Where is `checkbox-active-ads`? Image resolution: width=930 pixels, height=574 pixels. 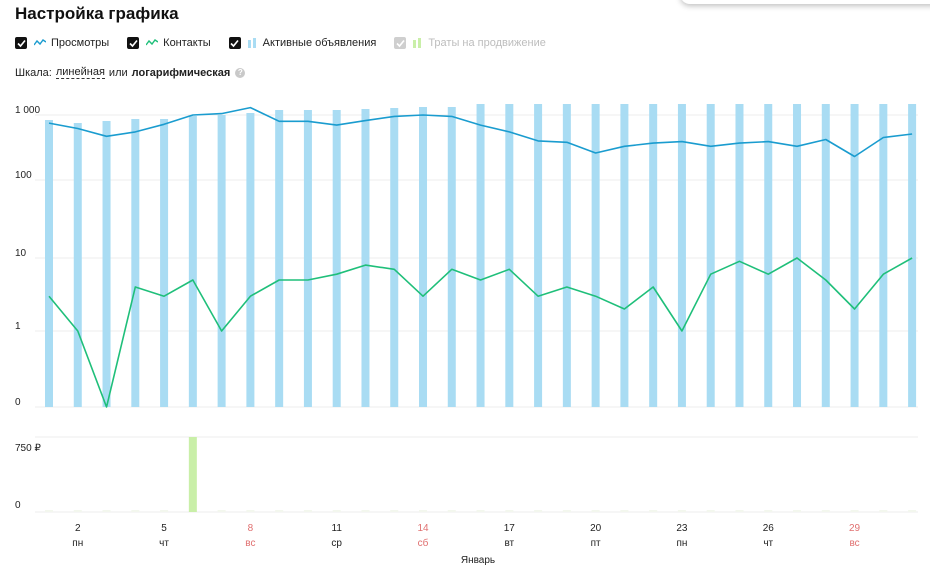 checkbox-active-ads is located at coordinates (234, 43).